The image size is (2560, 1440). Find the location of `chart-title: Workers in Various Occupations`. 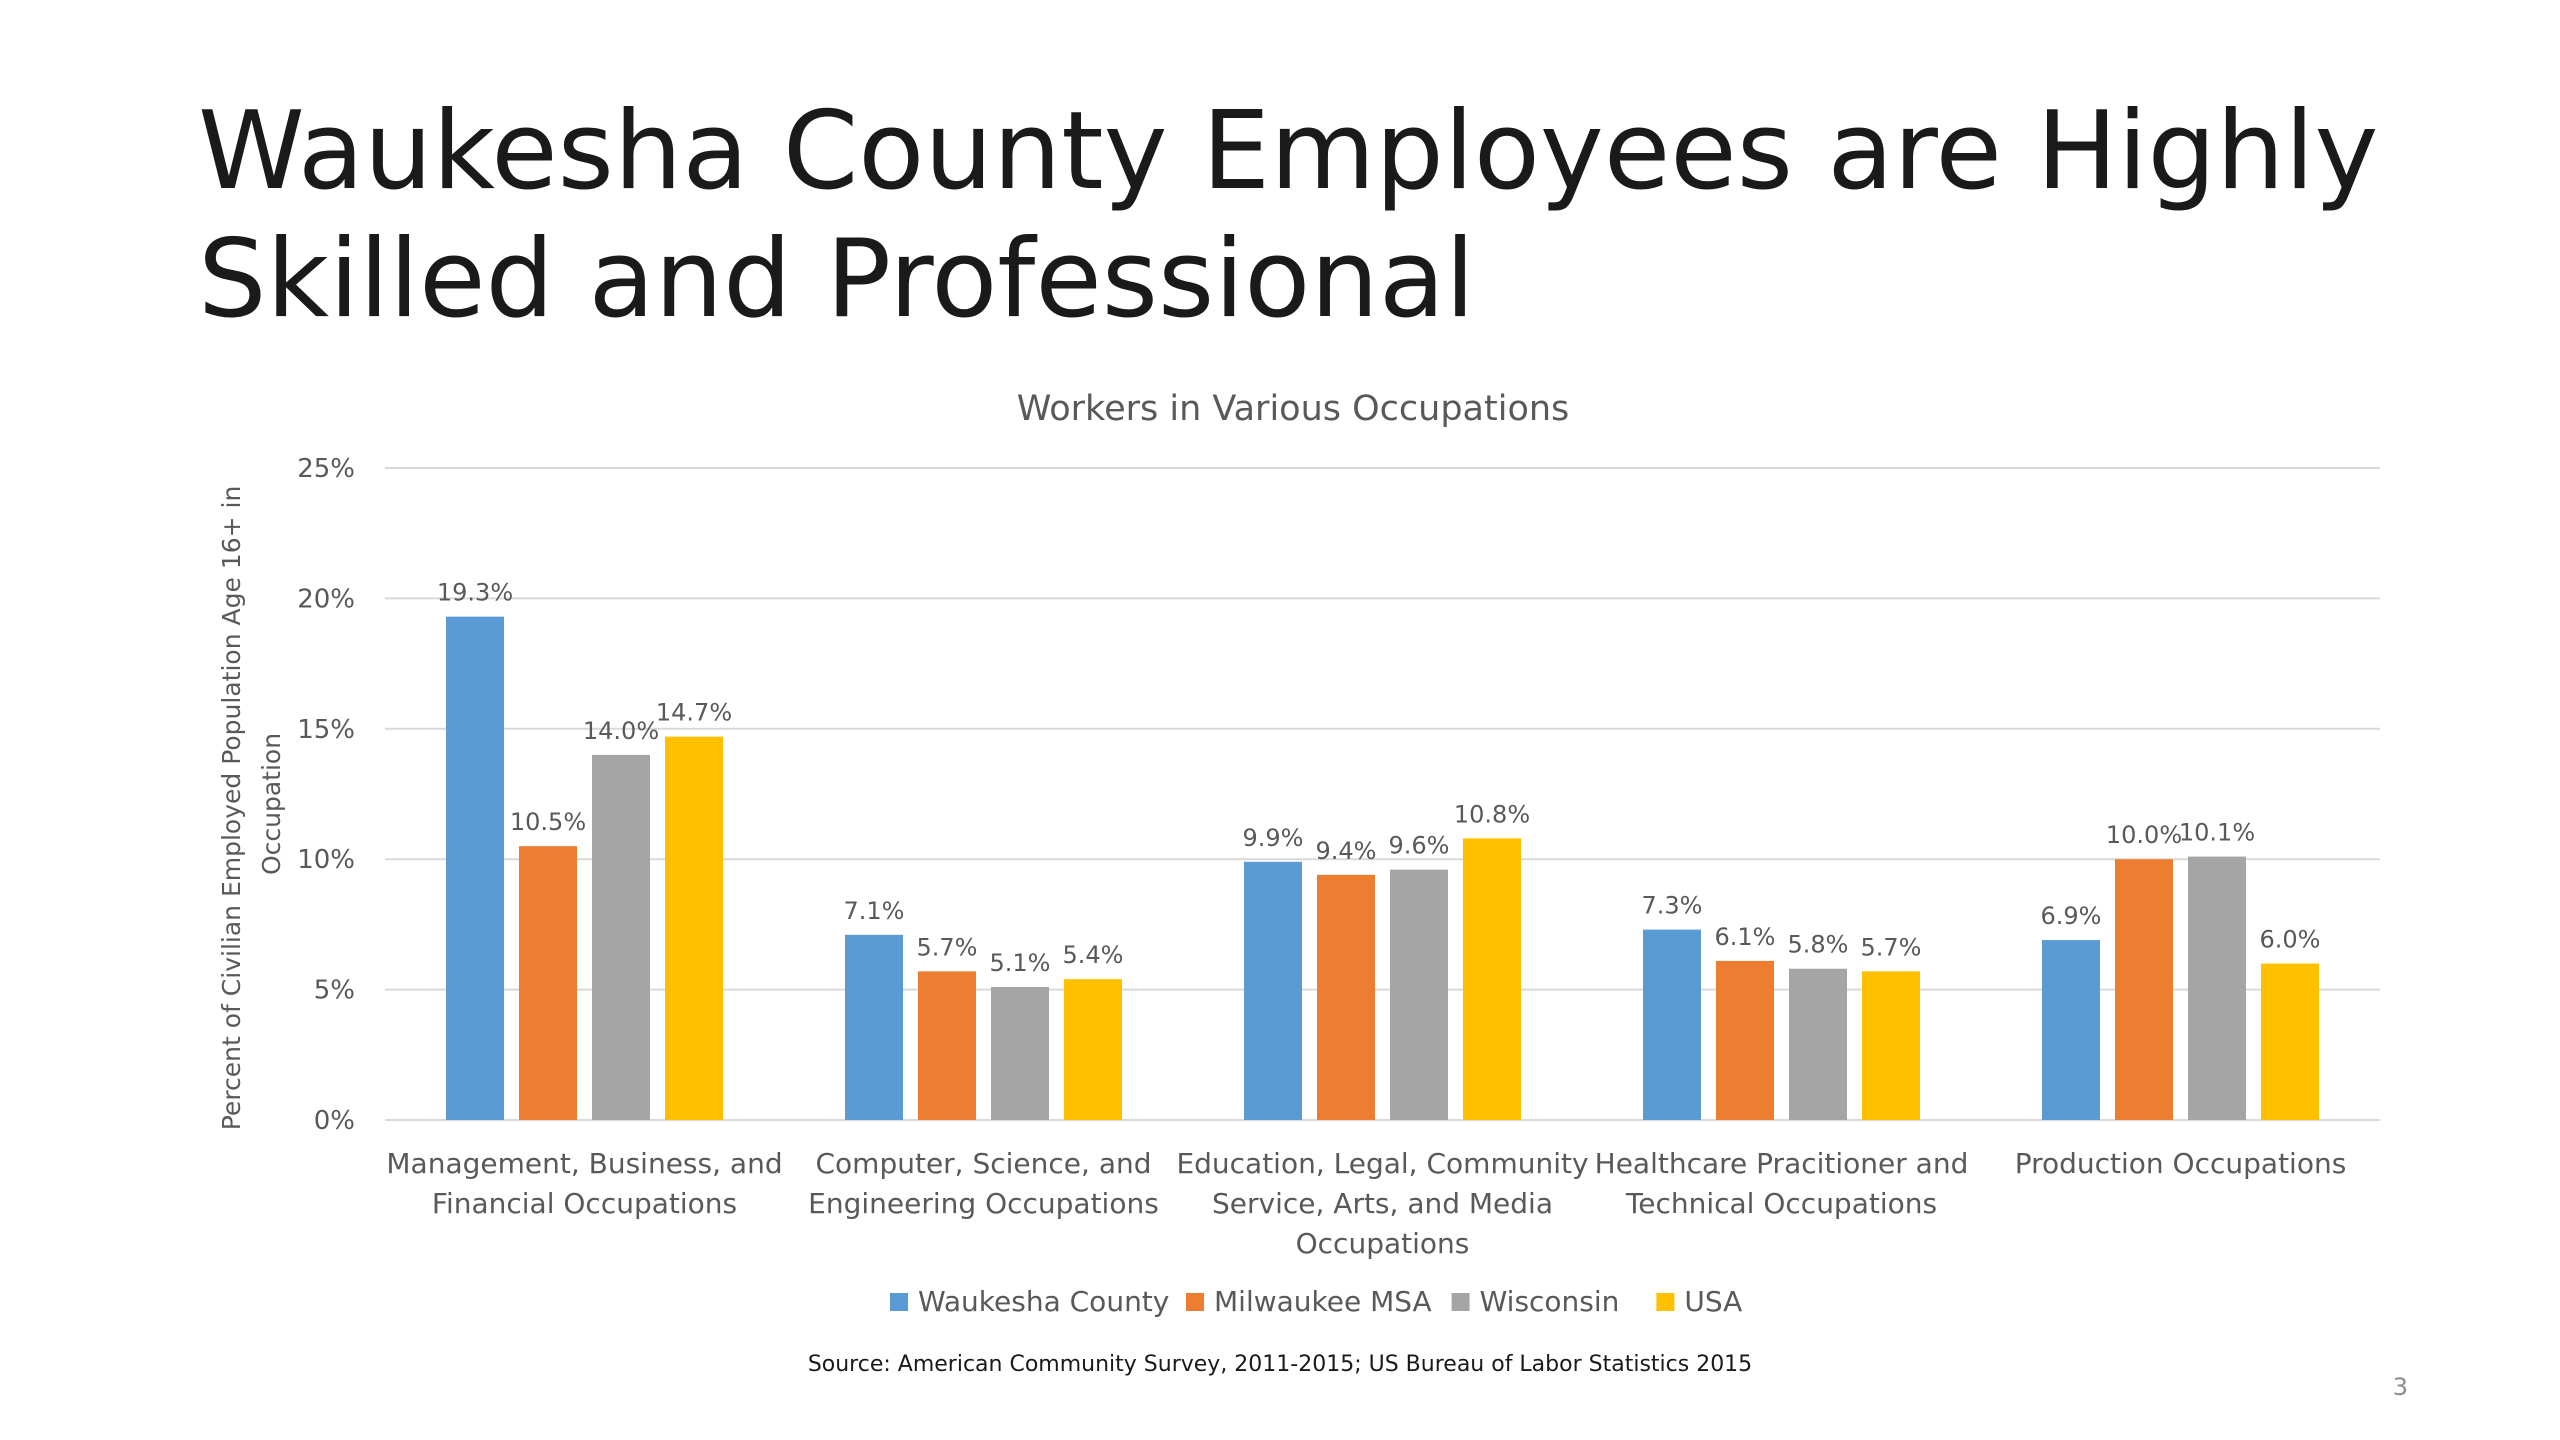

chart-title: Workers in Various Occupations is located at coordinates (1293, 409).